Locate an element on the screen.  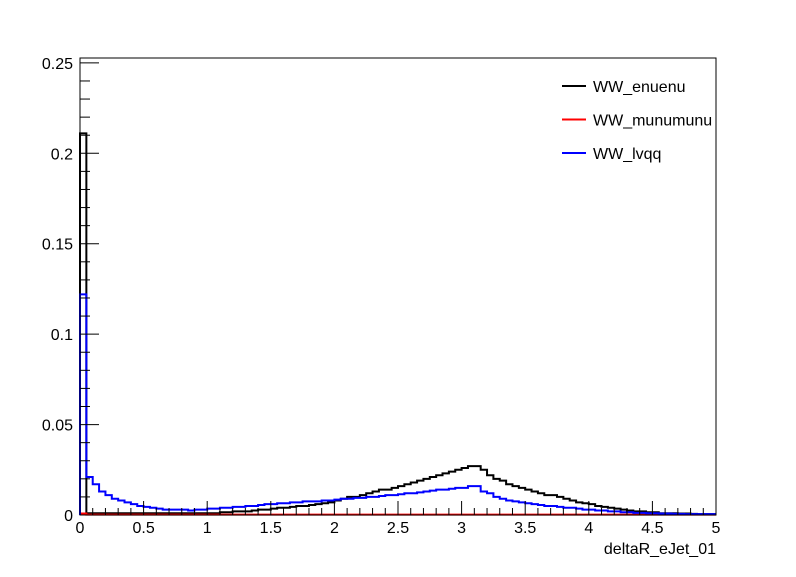
legend-label: WW_lvqq is located at coordinates (627, 154).